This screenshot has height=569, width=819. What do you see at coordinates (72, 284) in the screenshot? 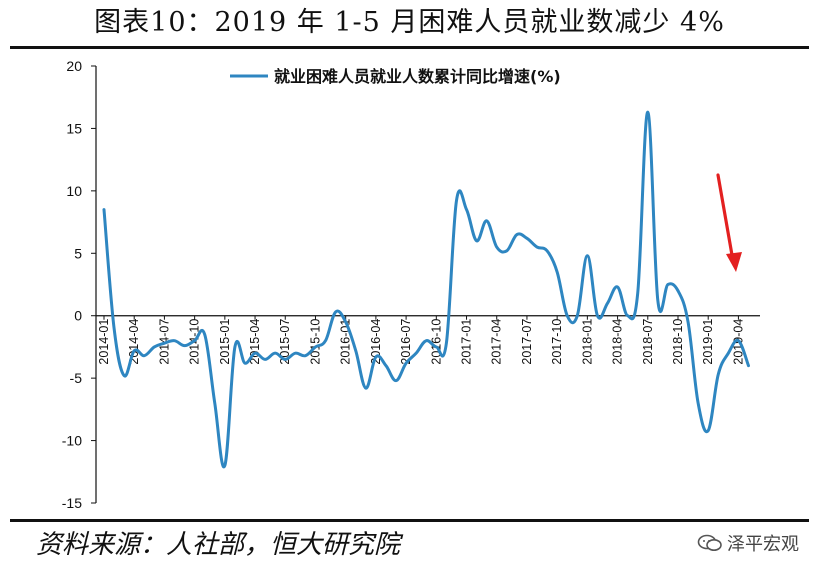
I see `y-tick-labels: 20 15 10 5 0 -5 -10 -15` at bounding box center [72, 284].